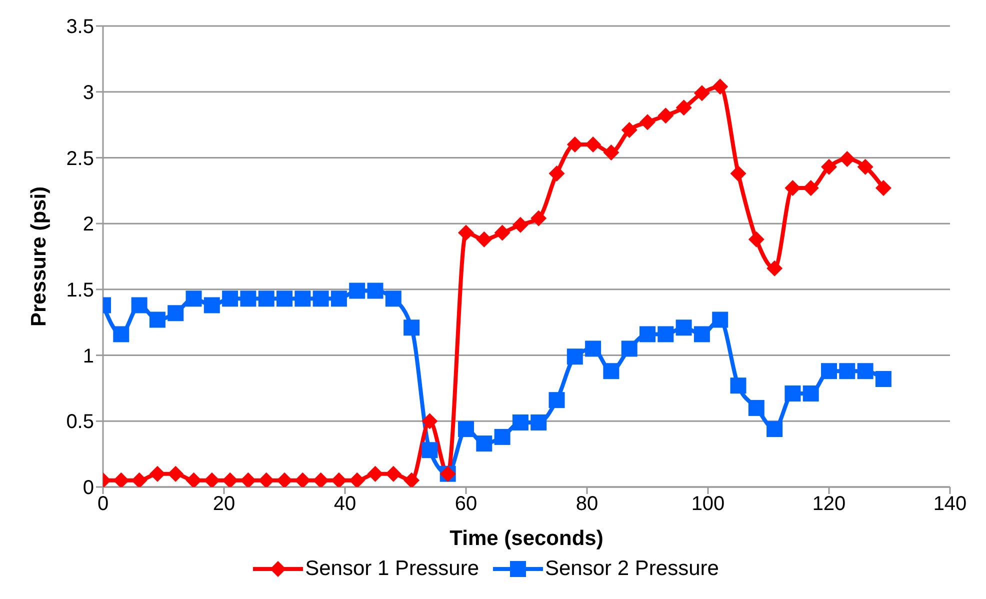 The image size is (986, 599). What do you see at coordinates (466, 504) in the screenshot?
I see `x-tick-label: 60` at bounding box center [466, 504].